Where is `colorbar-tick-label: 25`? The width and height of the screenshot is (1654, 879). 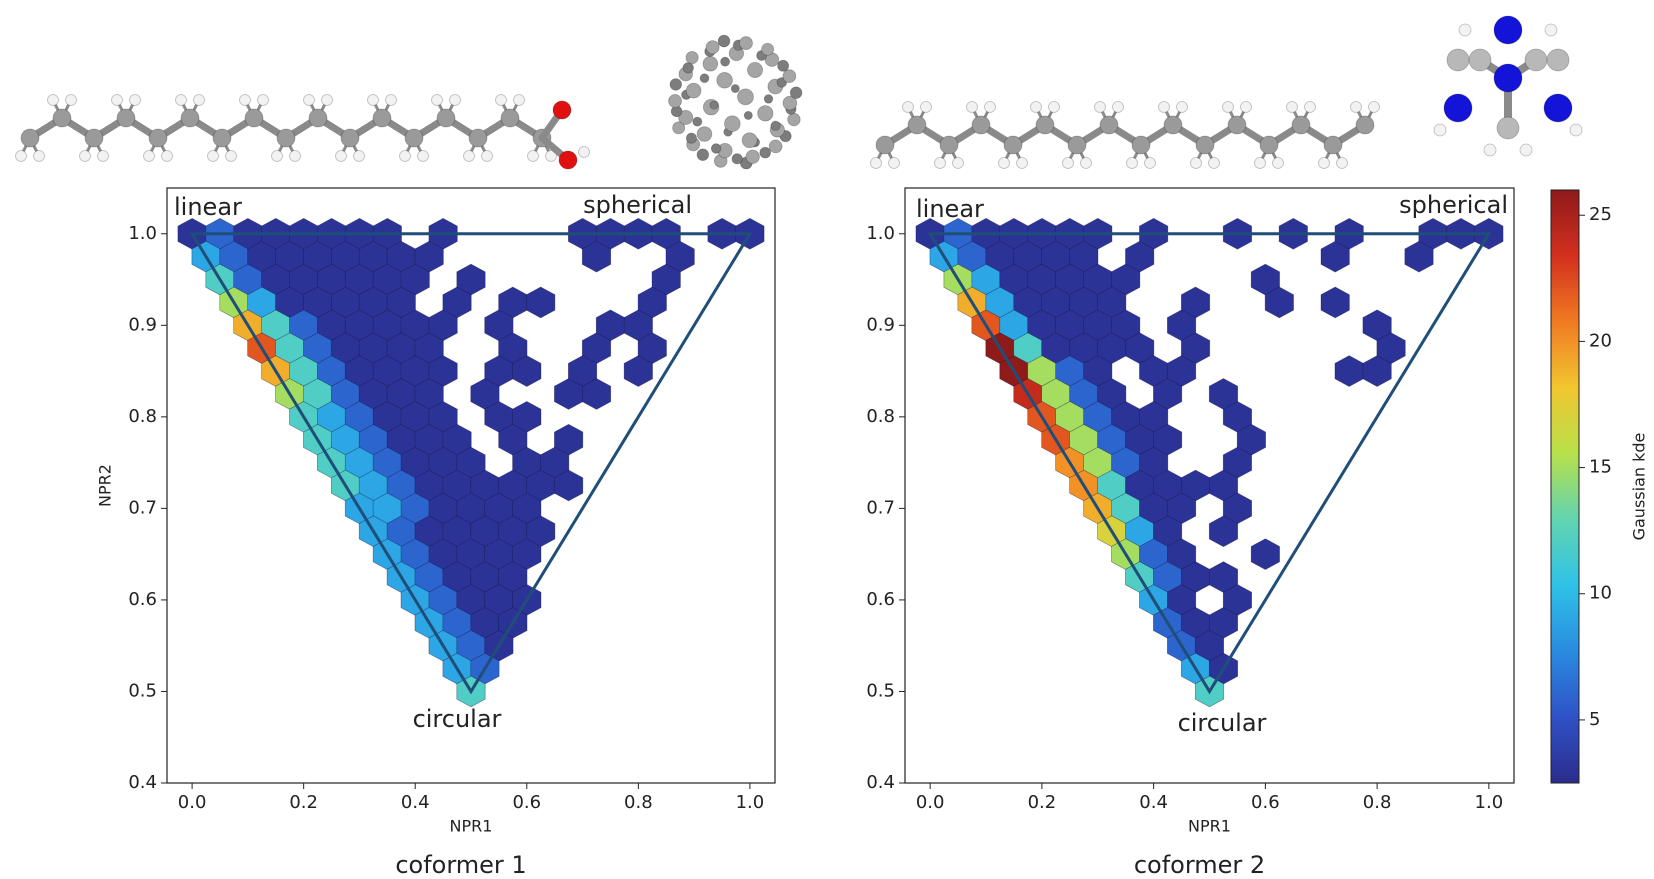 colorbar-tick-label: 25 is located at coordinates (1600, 214).